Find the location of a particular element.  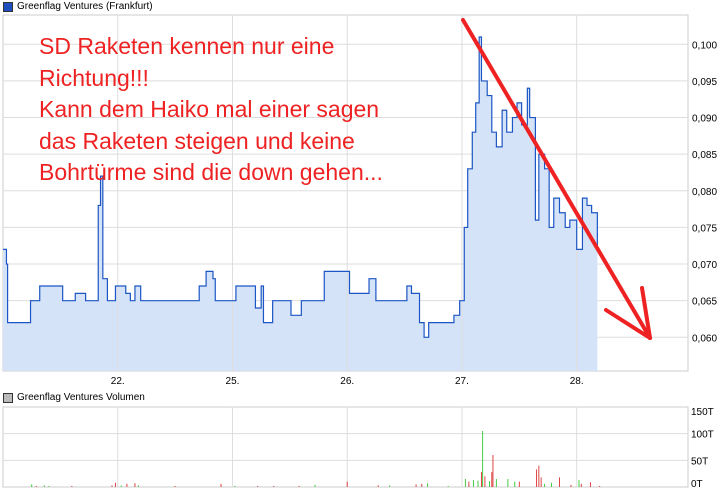

price-legend-label: Greenflag Ventures (Frankfurt) is located at coordinates (85, 6).